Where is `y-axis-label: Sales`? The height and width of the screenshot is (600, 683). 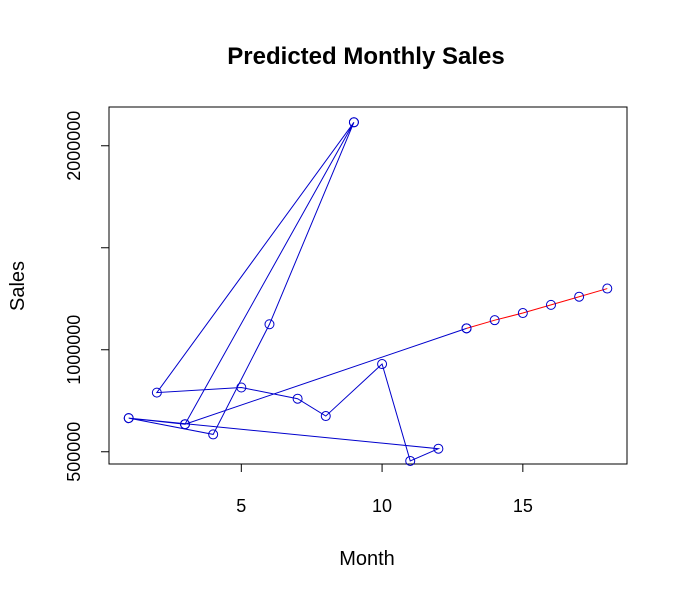
y-axis-label: Sales is located at coordinates (18, 286).